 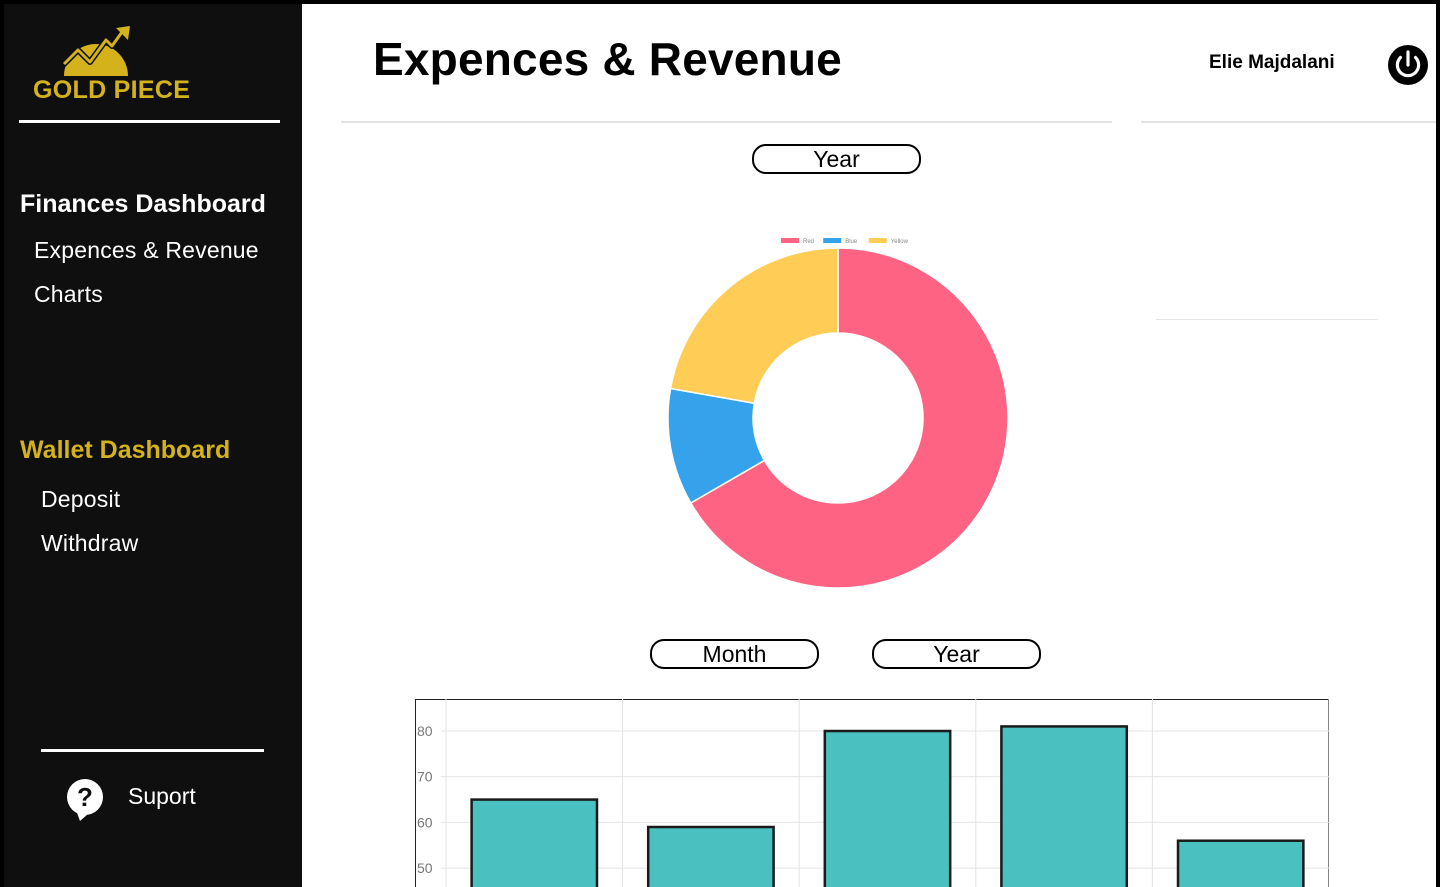 I want to click on legend-item: Yellow, so click(x=888, y=241).